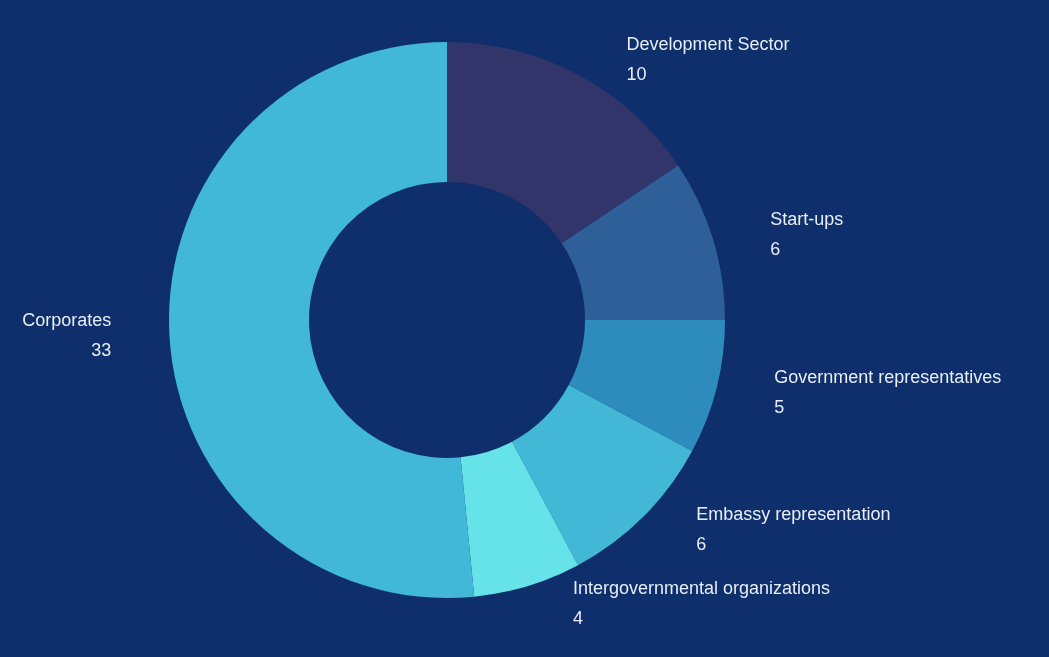 The image size is (1049, 657). I want to click on data-label: 4, so click(577, 618).